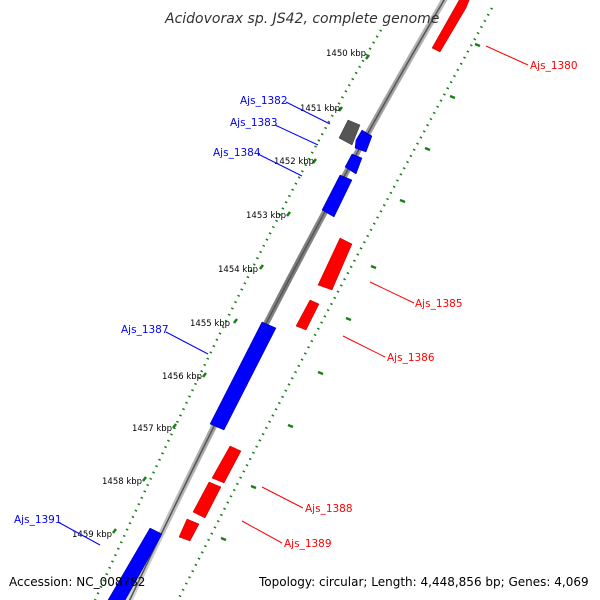 The height and width of the screenshot is (600, 600). What do you see at coordinates (254, 123) in the screenshot?
I see `gene-label-ajs-1383: Ajs_1383` at bounding box center [254, 123].